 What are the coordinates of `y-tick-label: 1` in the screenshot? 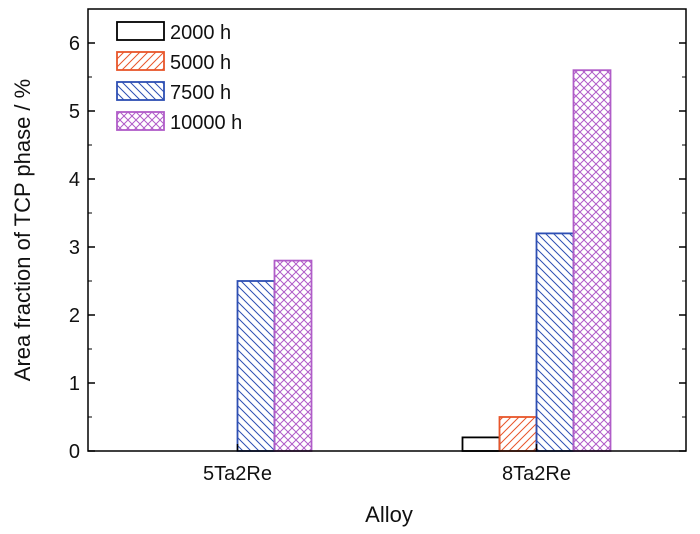 It's located at (74, 384).